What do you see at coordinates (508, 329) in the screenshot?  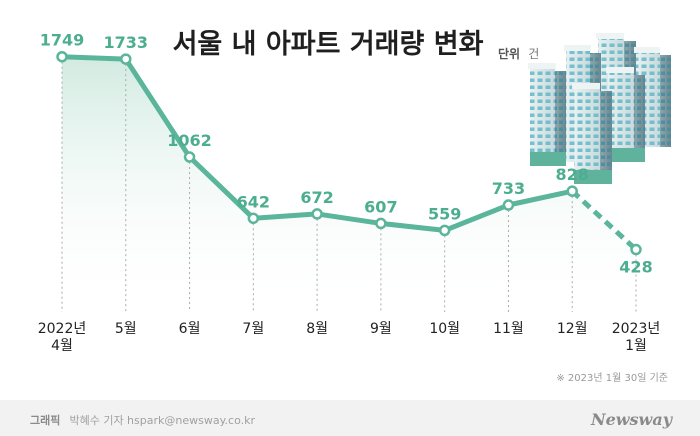 I see `x-axis-label: 11월` at bounding box center [508, 329].